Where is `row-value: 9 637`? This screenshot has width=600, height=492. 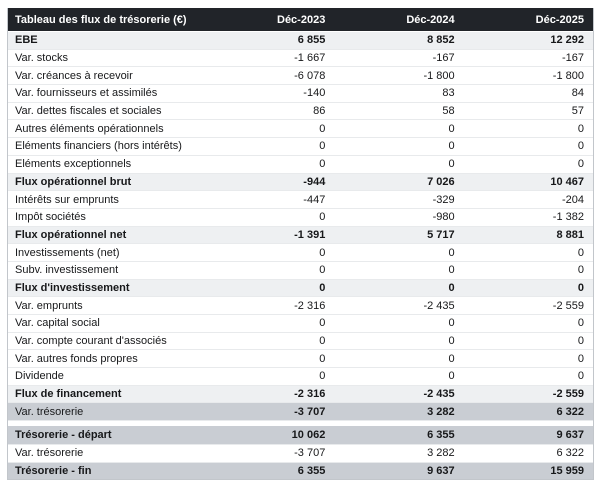 row-value: 9 637 is located at coordinates (570, 434).